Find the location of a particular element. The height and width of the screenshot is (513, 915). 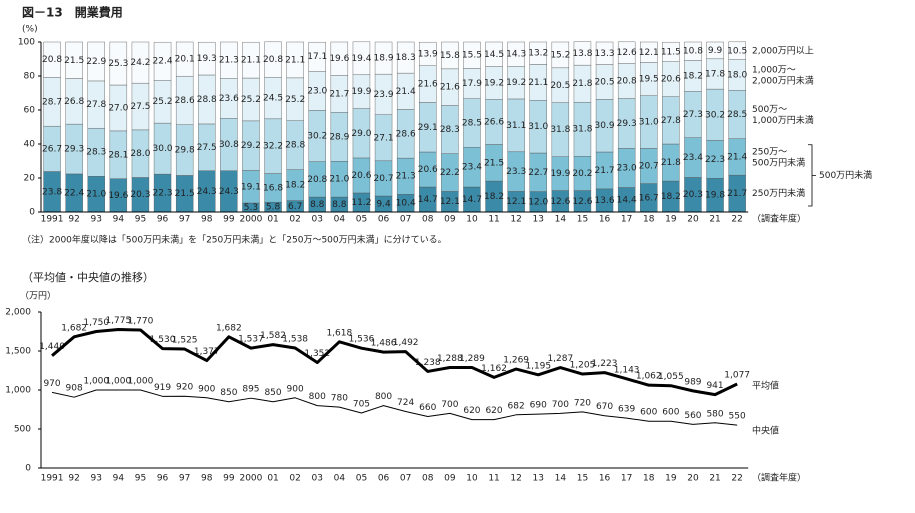

value-label: 27.5 is located at coordinates (207, 148).